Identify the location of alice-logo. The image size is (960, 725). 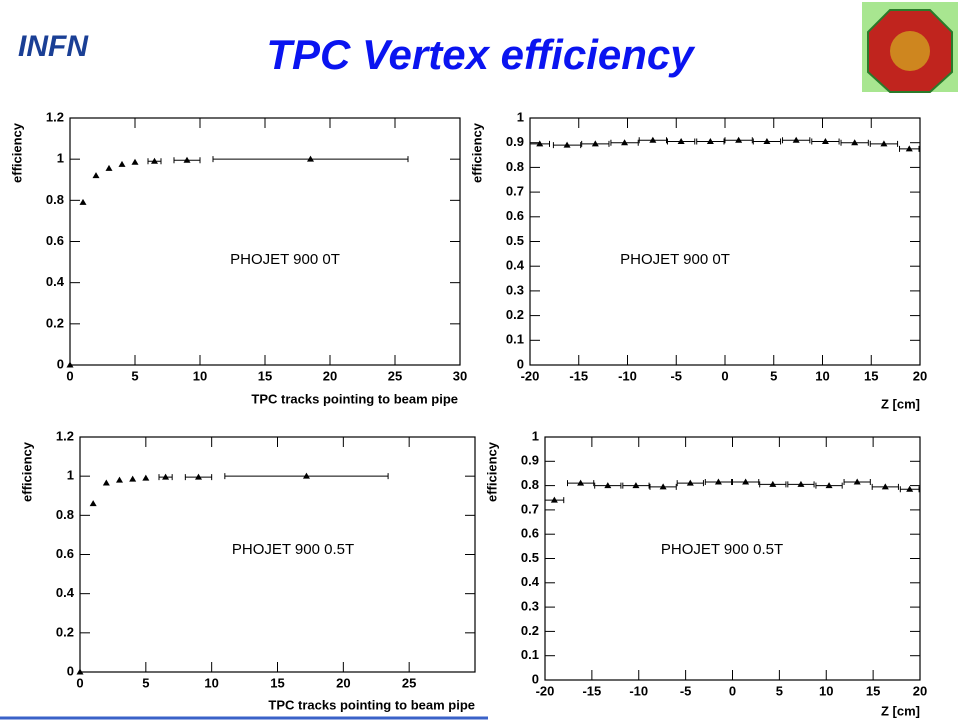
(910, 47).